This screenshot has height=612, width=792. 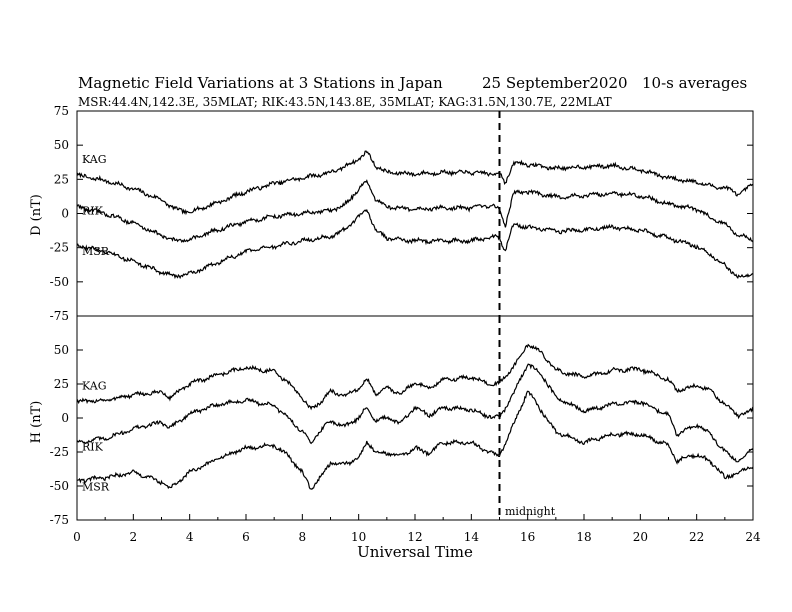 I want to click on midnight-label: midnight, so click(x=530, y=511).